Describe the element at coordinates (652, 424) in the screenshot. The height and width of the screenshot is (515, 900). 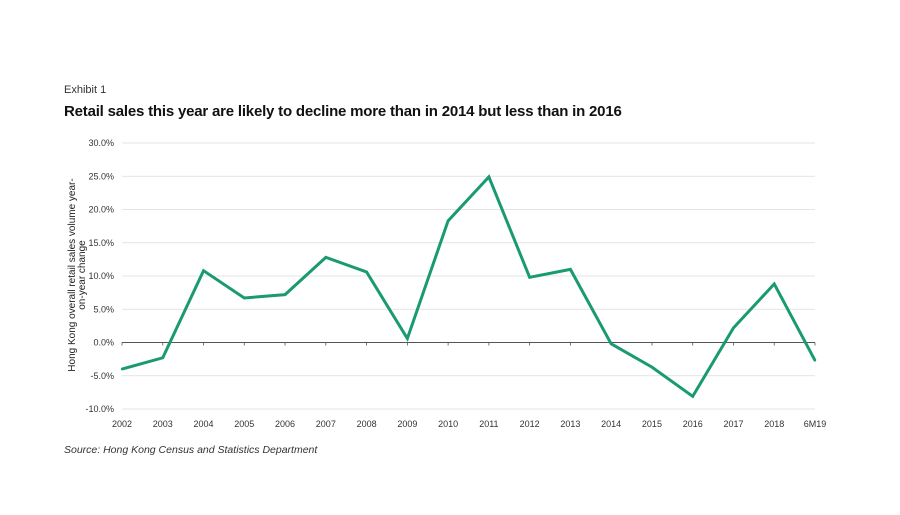
I see `x-tick-label: 2015` at that location.